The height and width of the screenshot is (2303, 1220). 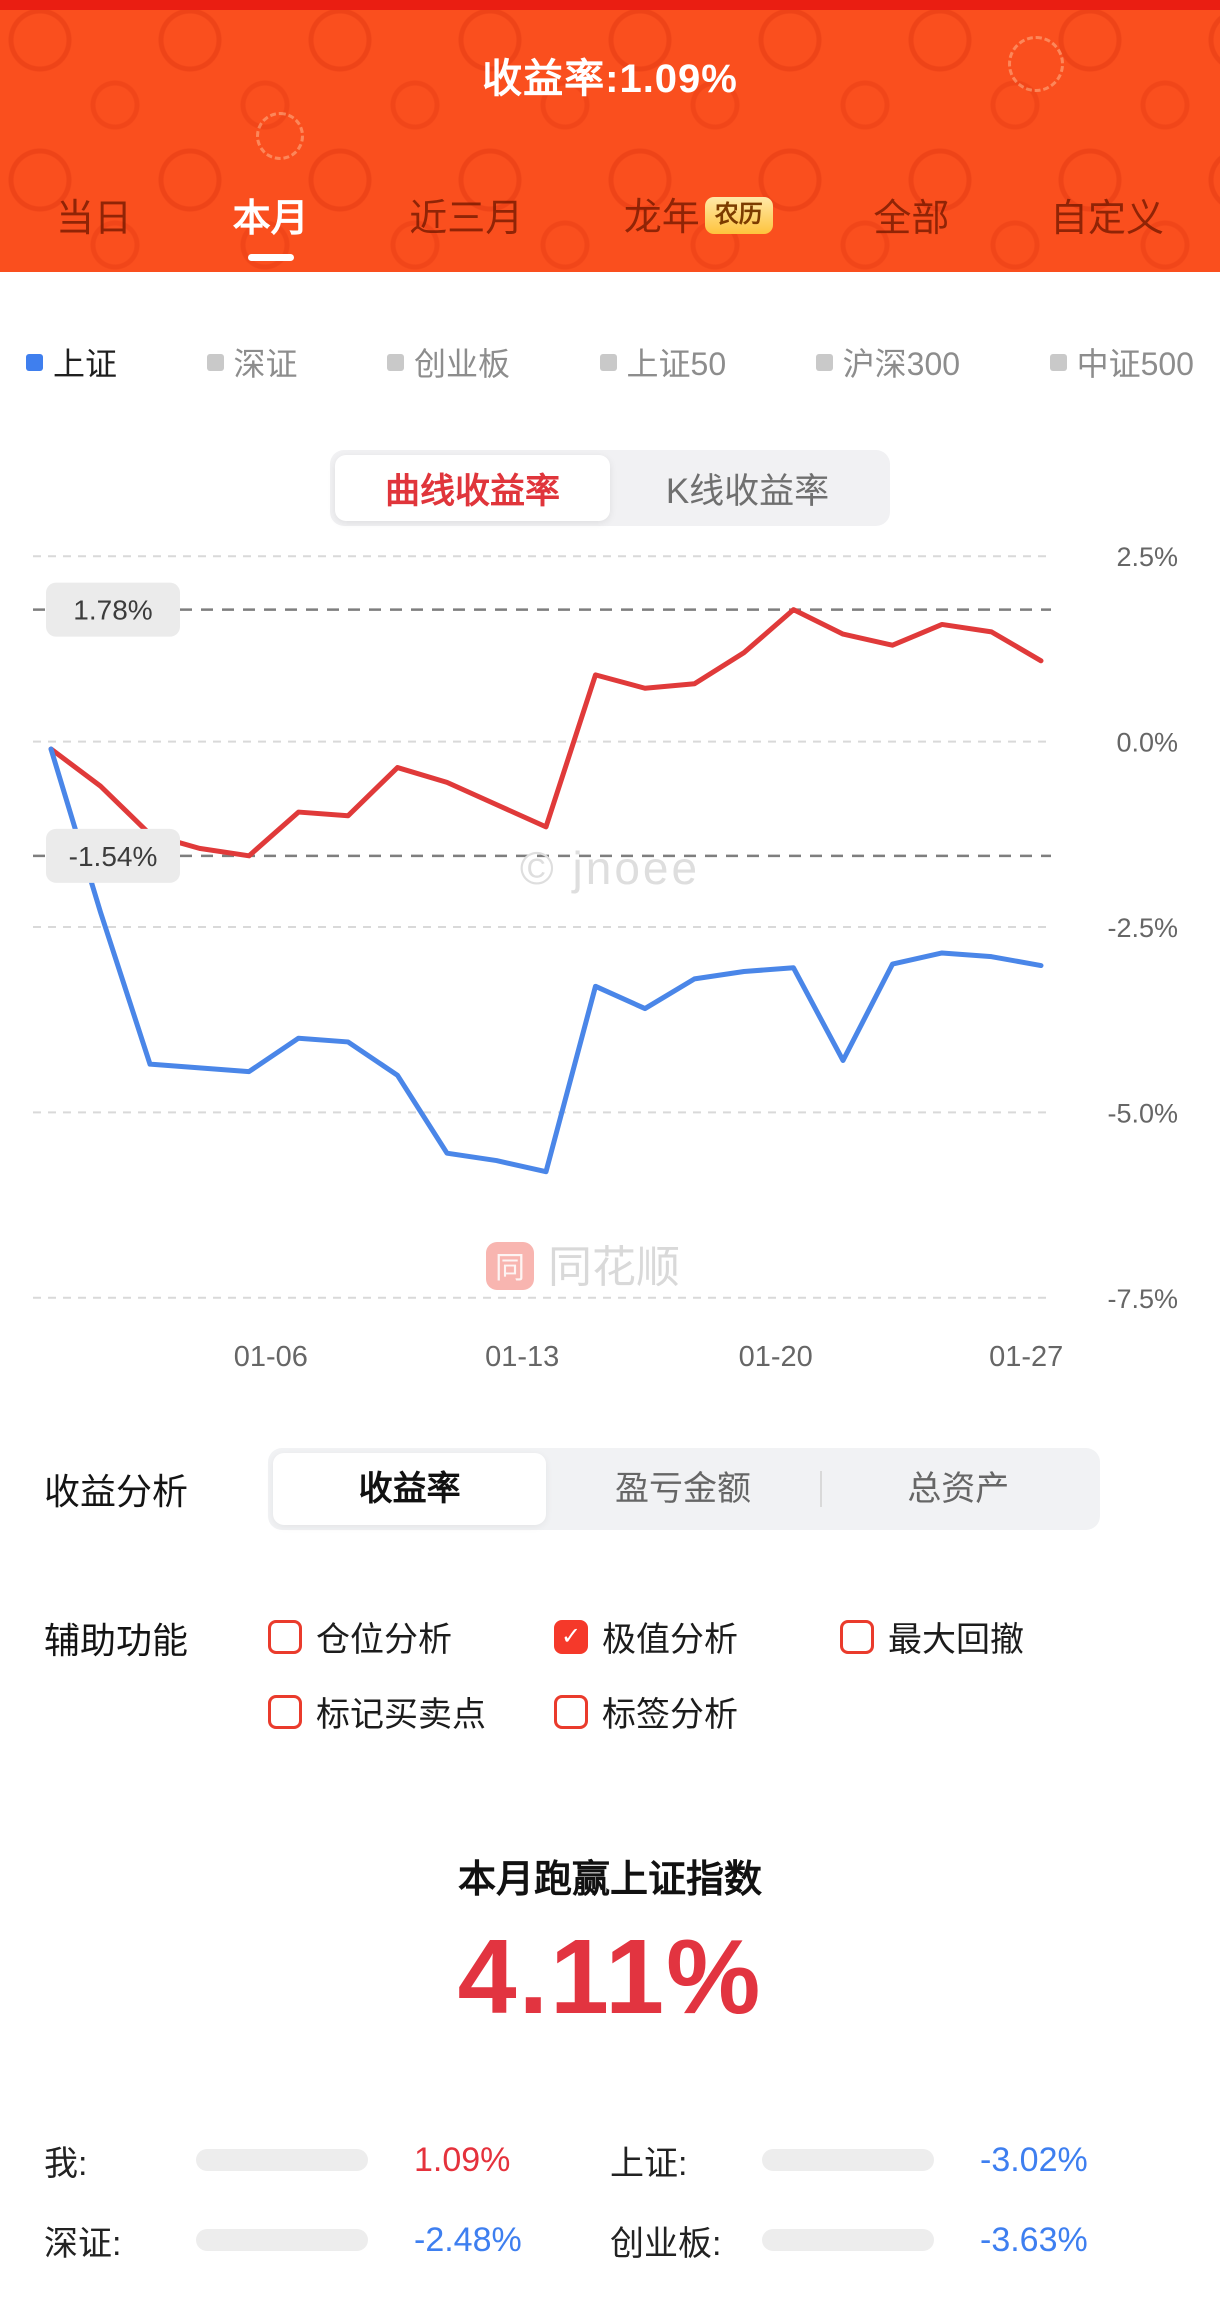 What do you see at coordinates (956, 1640) in the screenshot?
I see `option-label: 最大回撤` at bounding box center [956, 1640].